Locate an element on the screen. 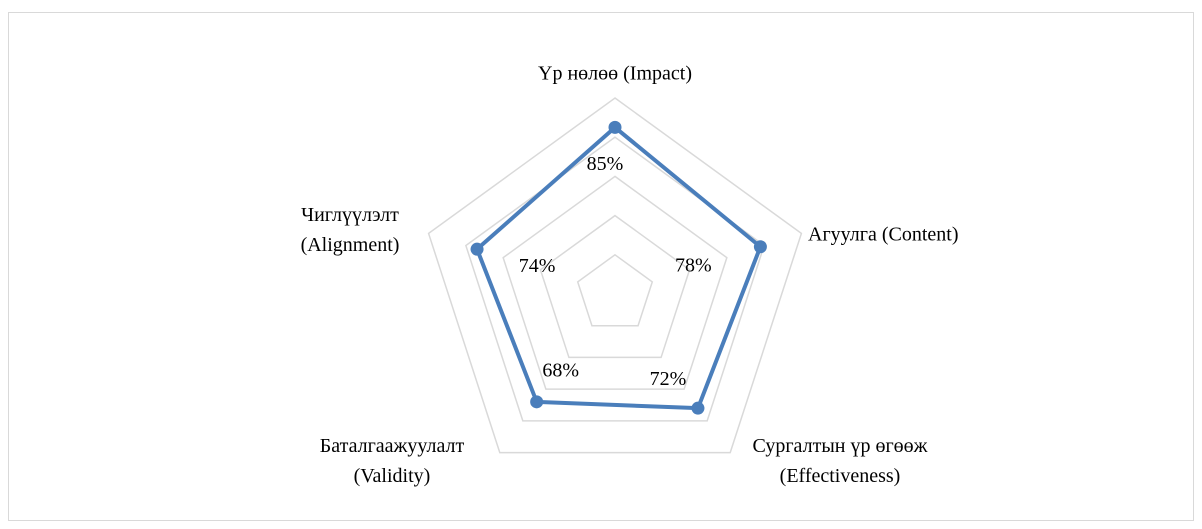  data-label: 78% is located at coordinates (693, 265).